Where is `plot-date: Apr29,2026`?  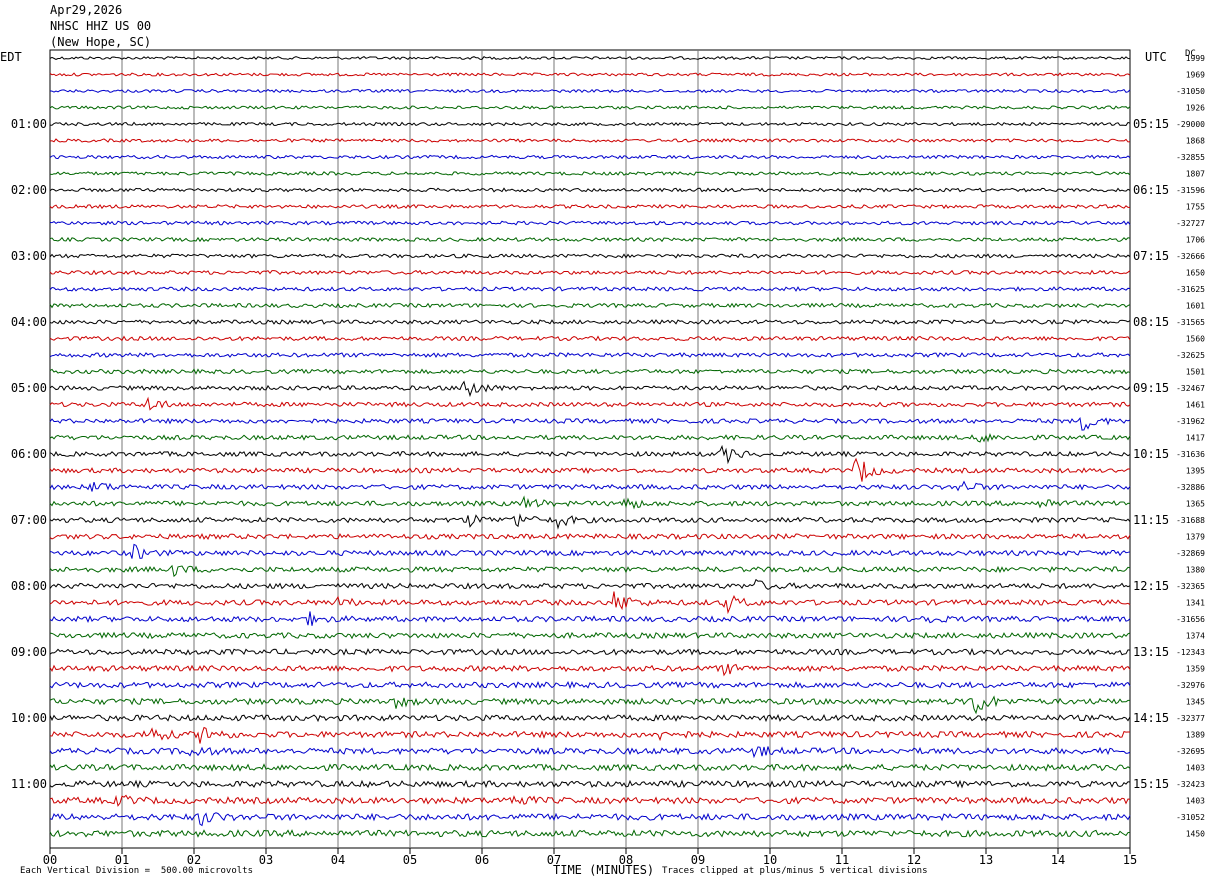
plot-date: Apr29,2026 is located at coordinates (86, 10).